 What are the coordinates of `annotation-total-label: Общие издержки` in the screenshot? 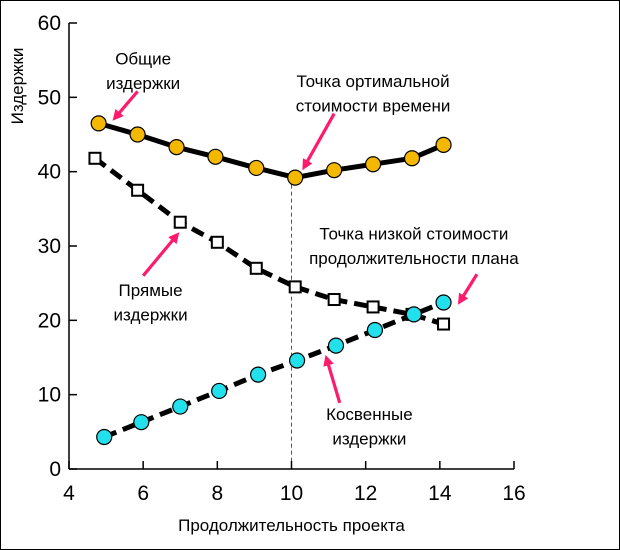 It's located at (143, 85).